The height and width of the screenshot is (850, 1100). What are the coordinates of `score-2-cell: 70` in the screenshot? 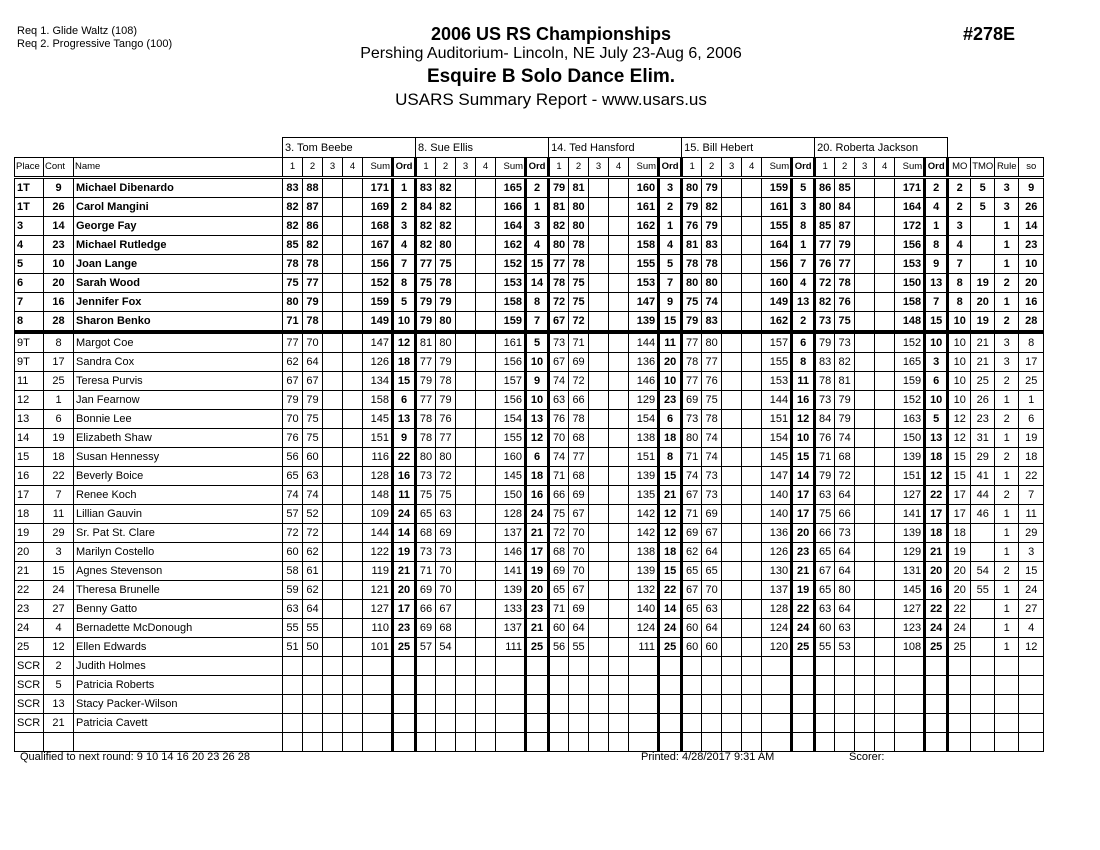 It's located at (579, 552).